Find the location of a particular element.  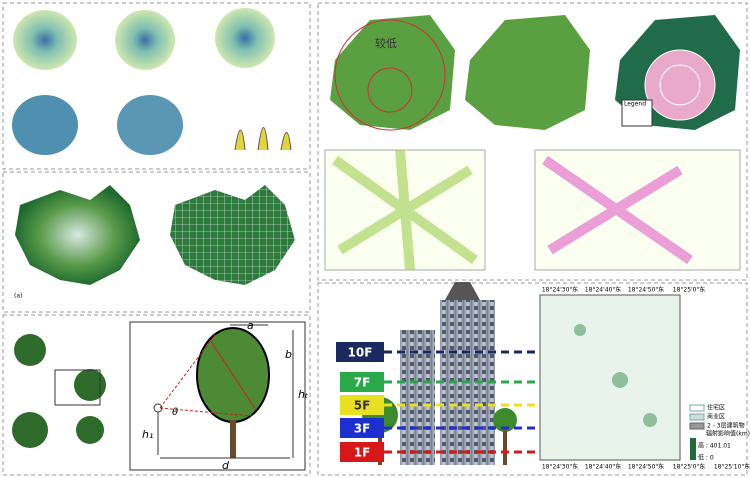

legend-title: Legend is located at coordinates (635, 104).